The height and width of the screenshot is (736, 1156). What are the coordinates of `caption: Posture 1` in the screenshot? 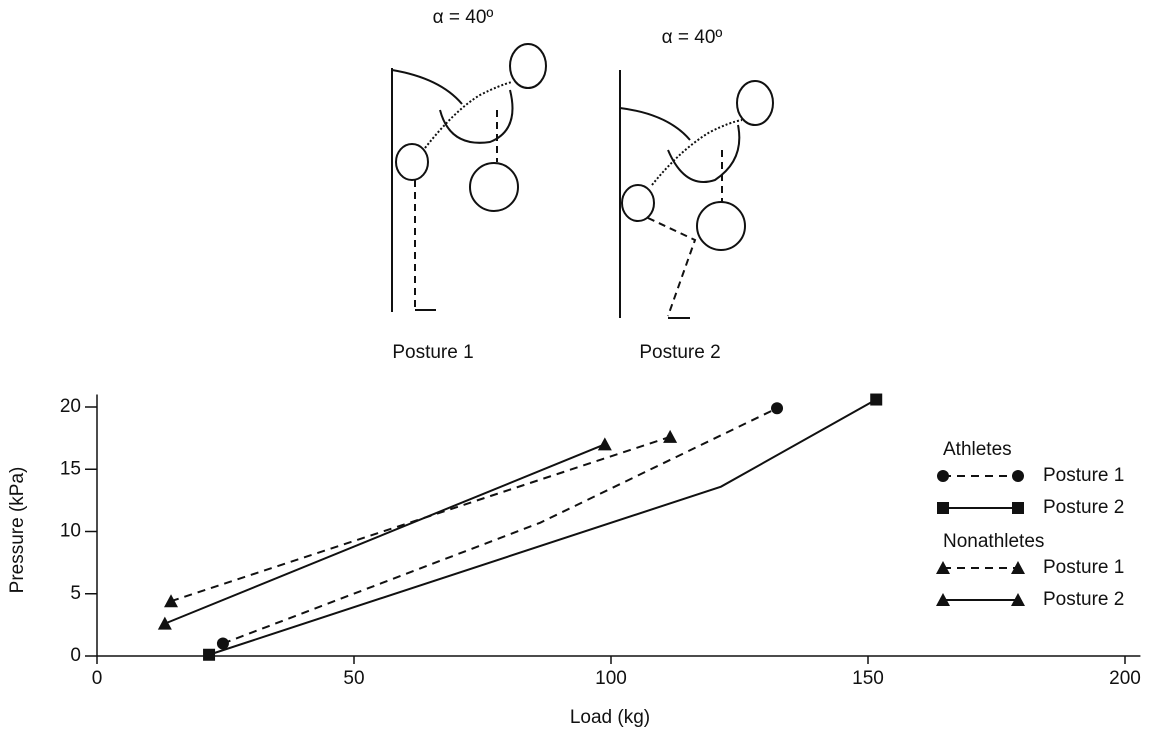 It's located at (432, 352).